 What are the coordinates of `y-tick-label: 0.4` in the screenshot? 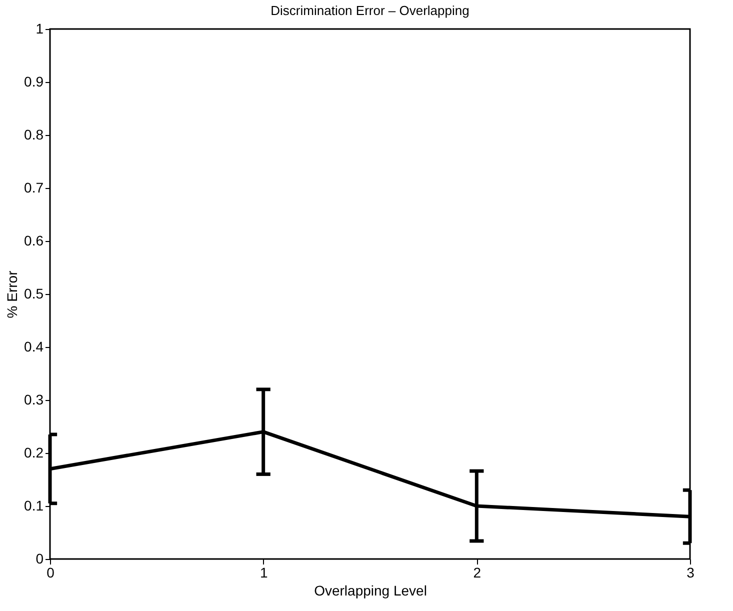 It's located at (34, 346).